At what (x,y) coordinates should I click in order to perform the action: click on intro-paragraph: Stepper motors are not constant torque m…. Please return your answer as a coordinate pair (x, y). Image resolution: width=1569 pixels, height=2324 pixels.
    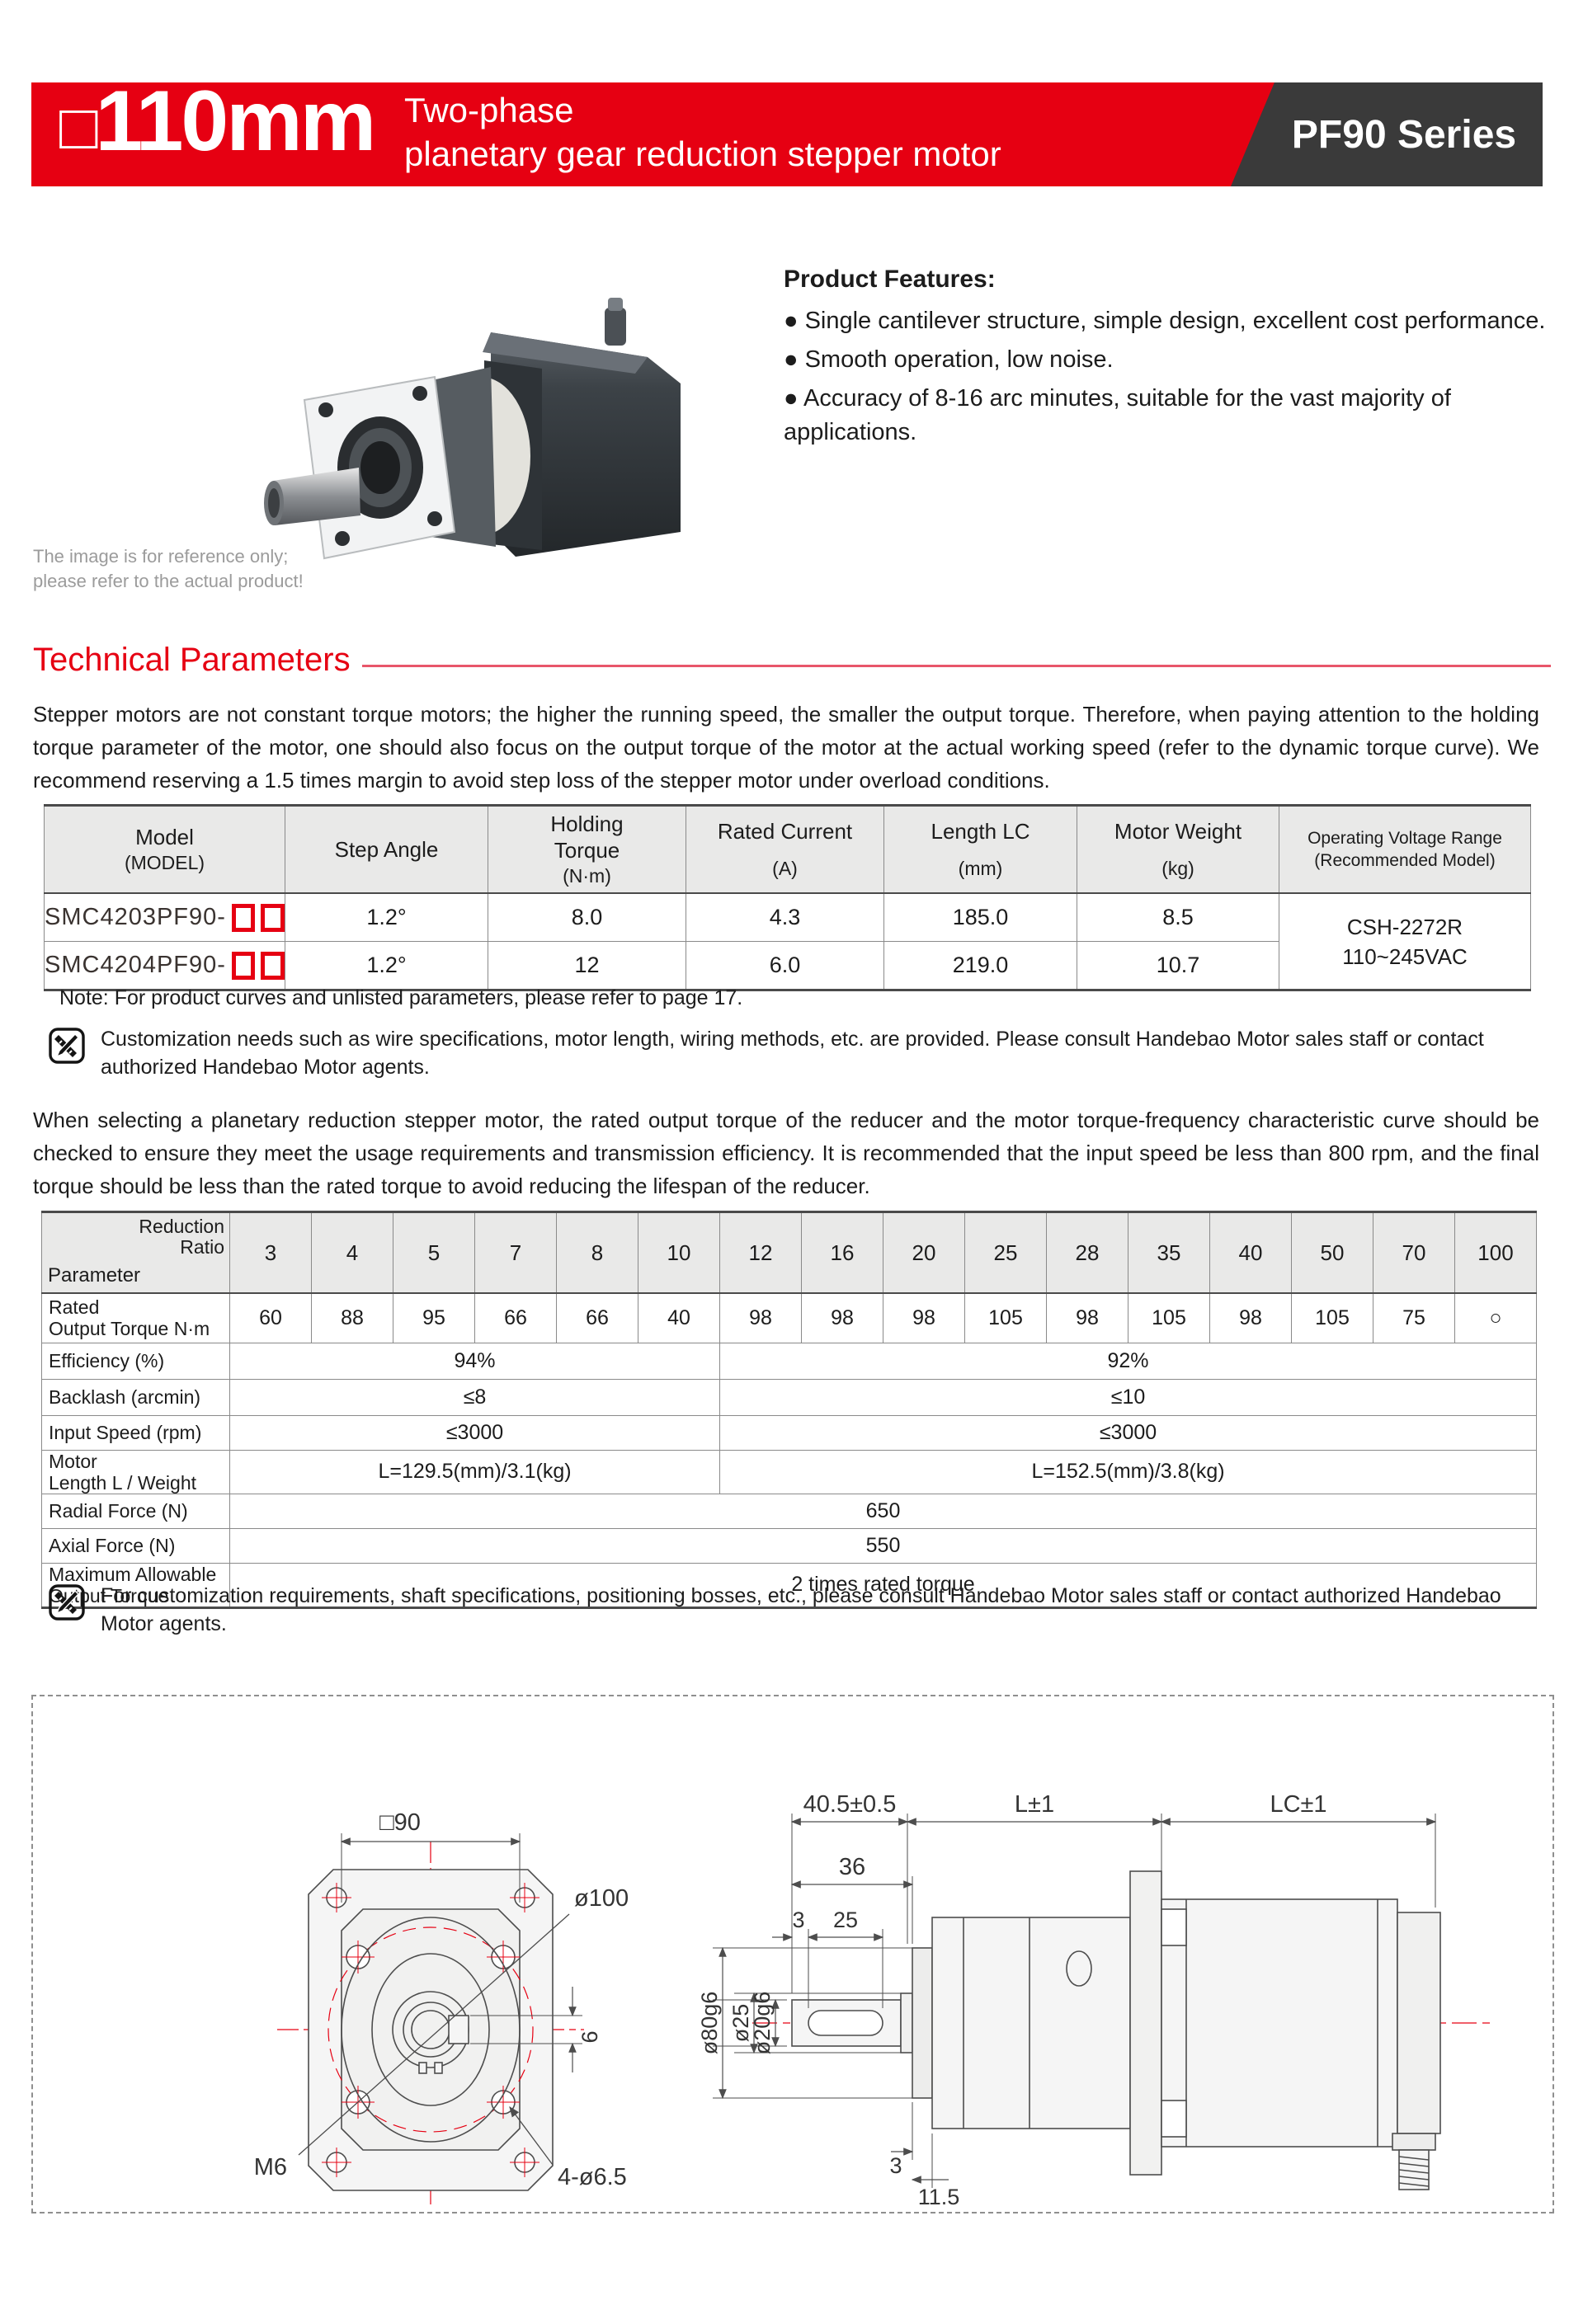
    Looking at the image, I should click on (786, 747).